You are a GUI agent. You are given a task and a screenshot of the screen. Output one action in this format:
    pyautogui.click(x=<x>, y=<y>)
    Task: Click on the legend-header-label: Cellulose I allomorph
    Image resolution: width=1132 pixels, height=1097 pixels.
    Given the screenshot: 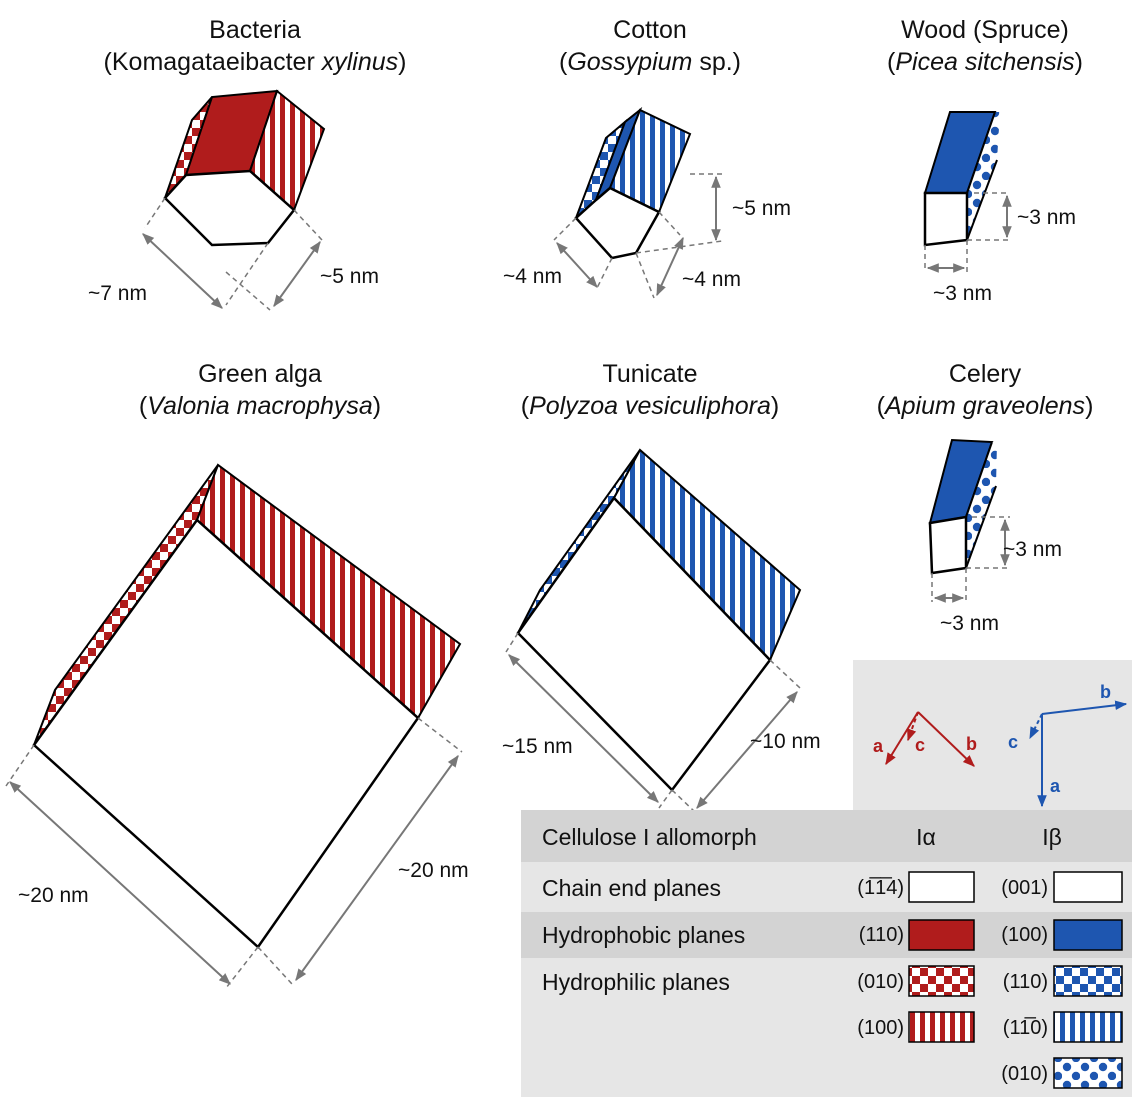 What is the action you would take?
    pyautogui.click(x=649, y=837)
    